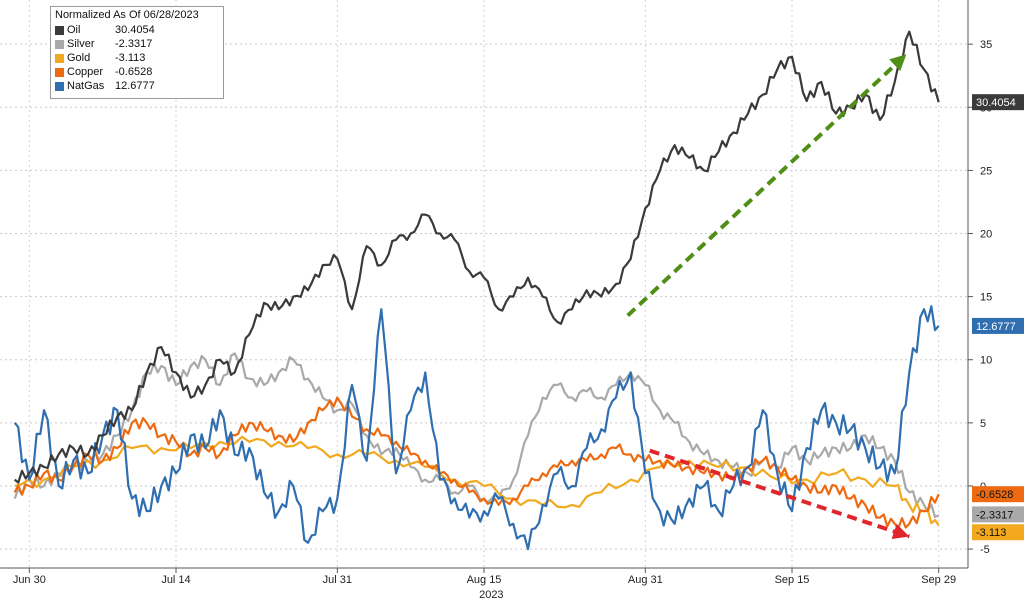 The image size is (1024, 603). I want to click on x-tick-label: Aug 31, so click(645, 580).